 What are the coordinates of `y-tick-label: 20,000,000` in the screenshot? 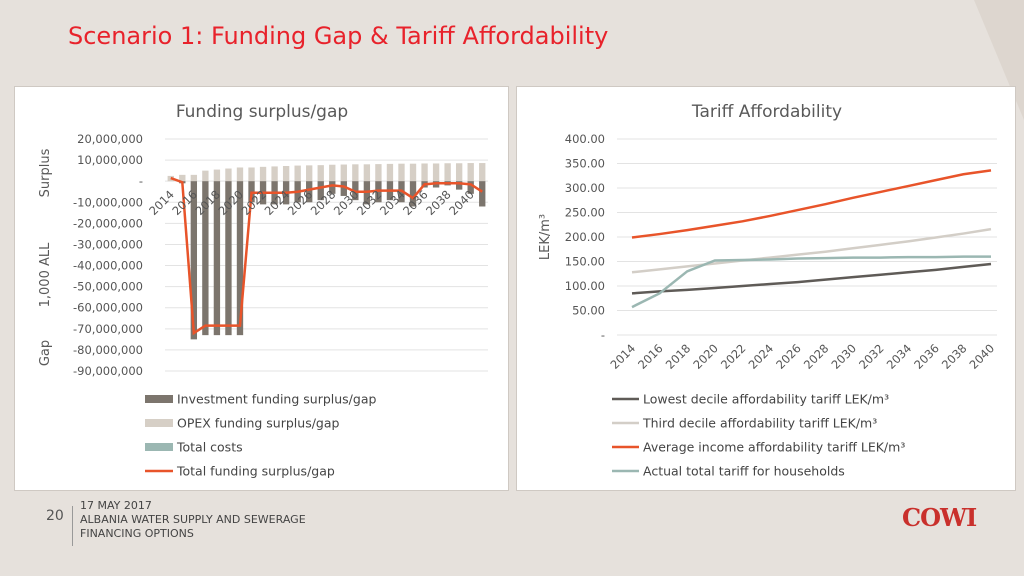 It's located at (110, 139).